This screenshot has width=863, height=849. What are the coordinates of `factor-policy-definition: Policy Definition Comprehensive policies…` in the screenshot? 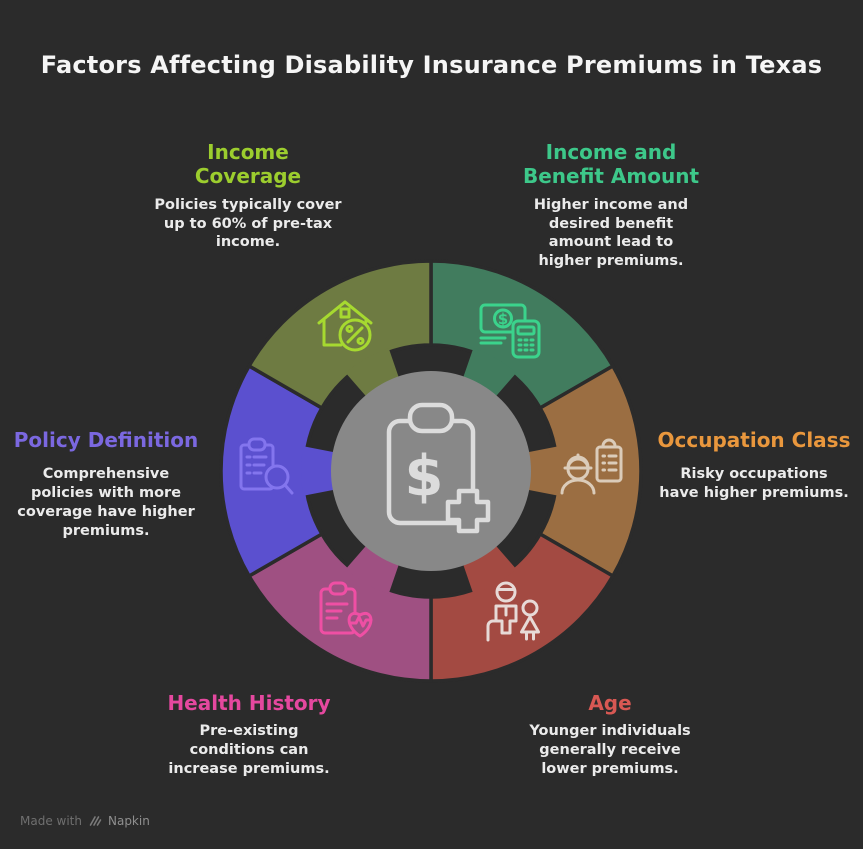 It's located at (106, 484).